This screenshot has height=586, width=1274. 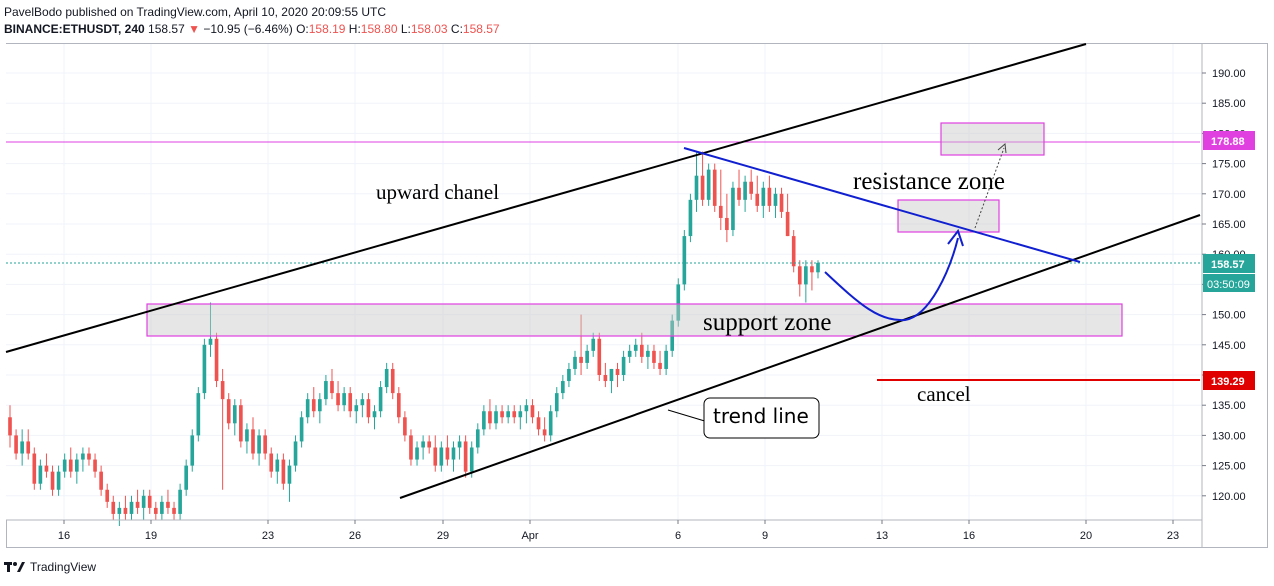 I want to click on cancel-level-badge-text: 139.29, so click(x=1228, y=382).